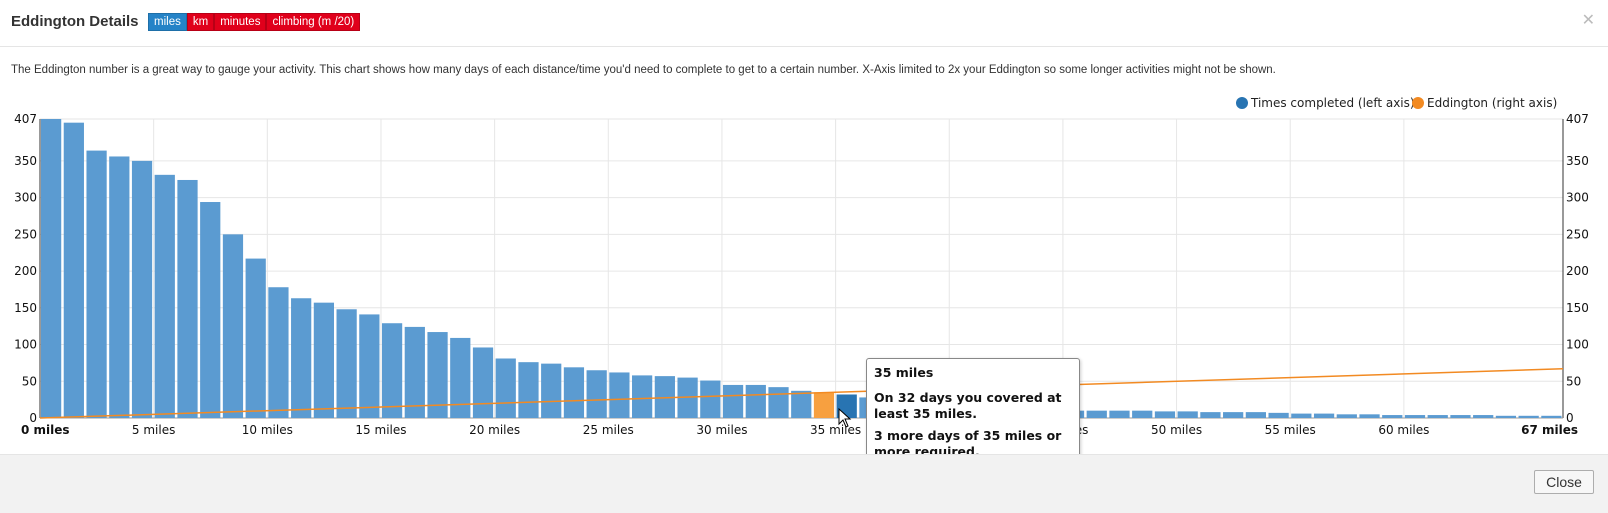 This screenshot has height=513, width=1608. Describe the element at coordinates (608, 430) in the screenshot. I see `x-tick-label: 25 miles` at that location.